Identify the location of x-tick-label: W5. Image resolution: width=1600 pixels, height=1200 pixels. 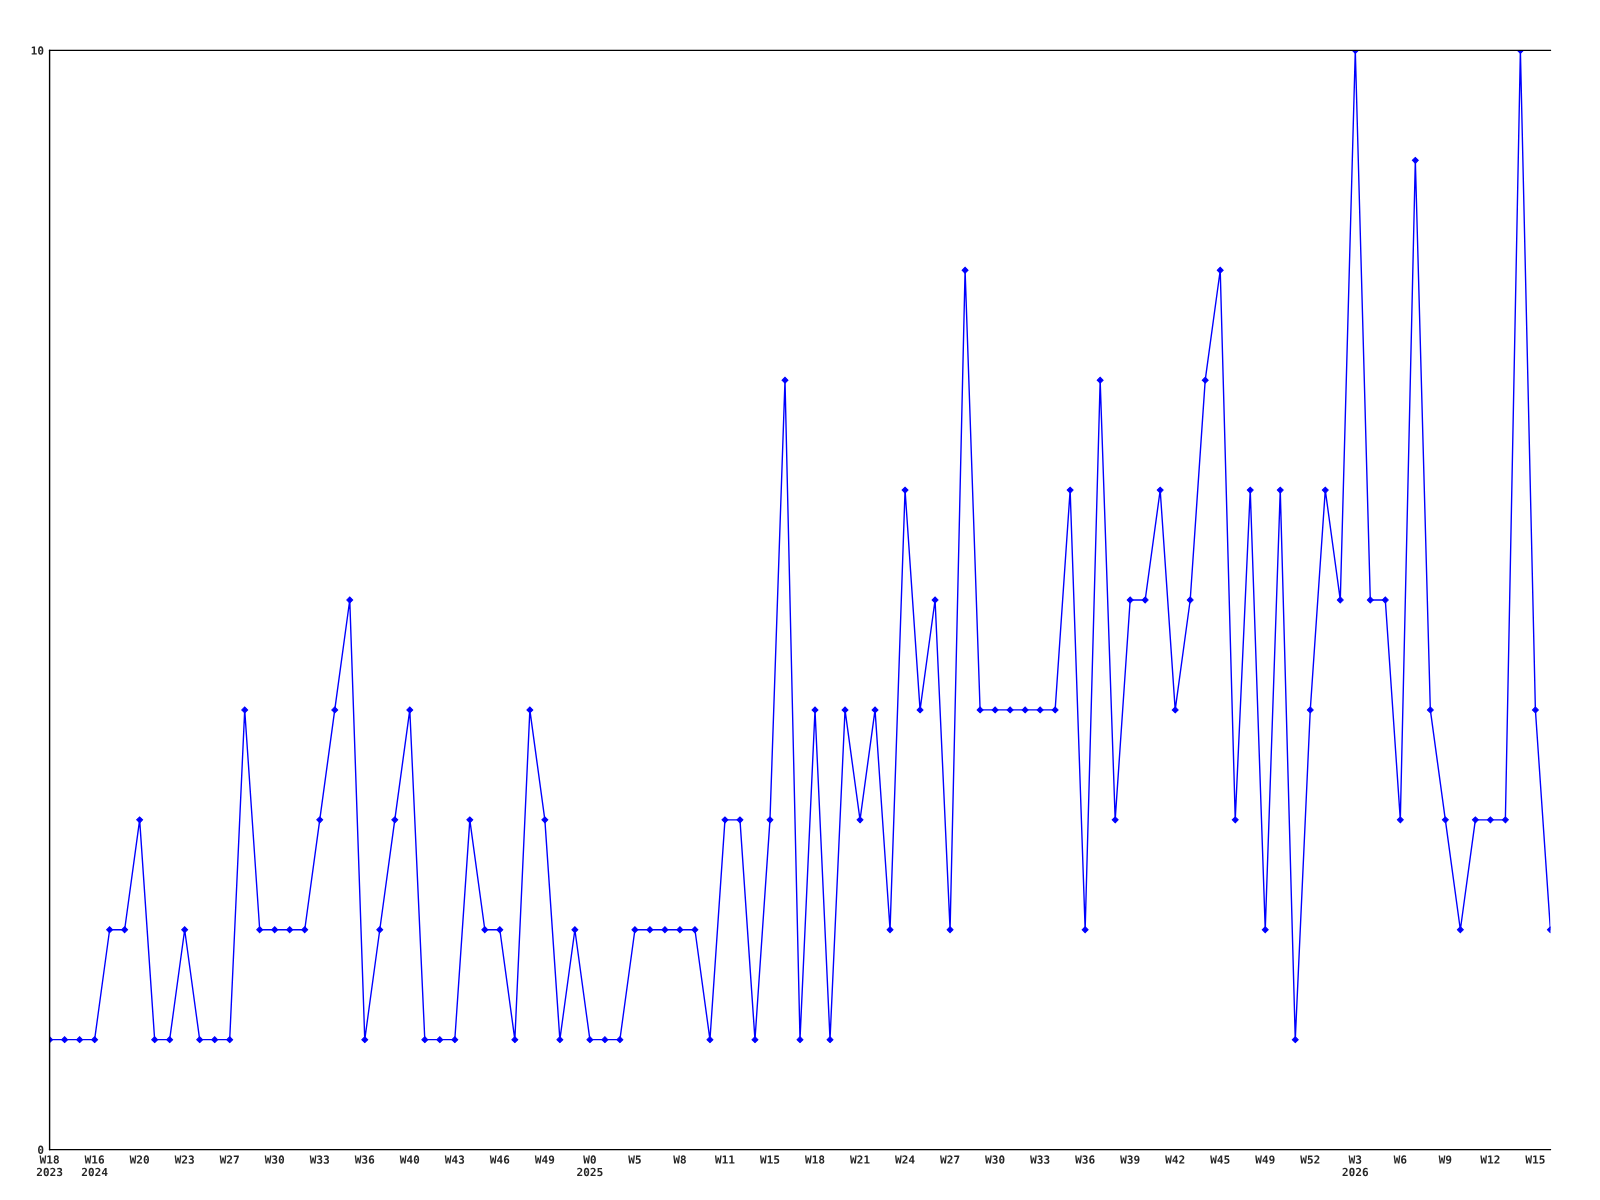
(634, 1159).